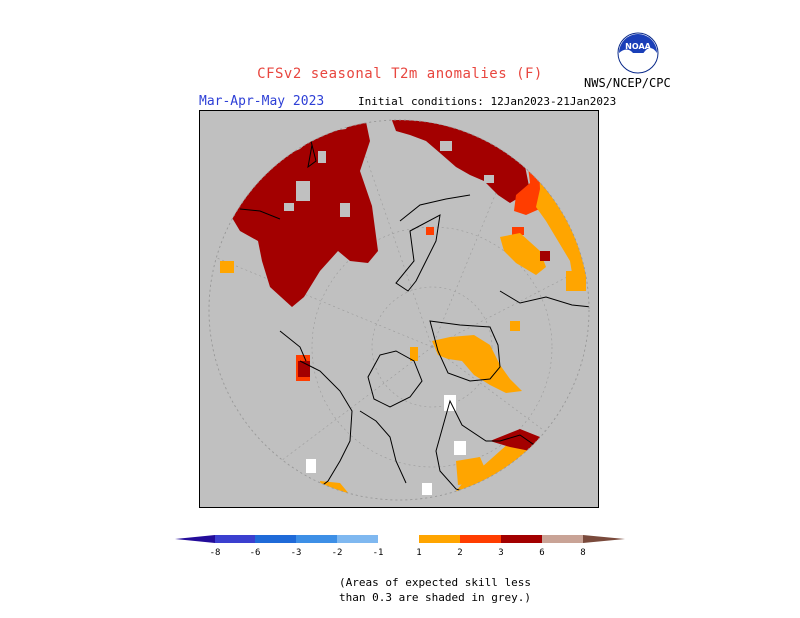 The image size is (800, 618). I want to click on cb-tick: 1, so click(418, 553).